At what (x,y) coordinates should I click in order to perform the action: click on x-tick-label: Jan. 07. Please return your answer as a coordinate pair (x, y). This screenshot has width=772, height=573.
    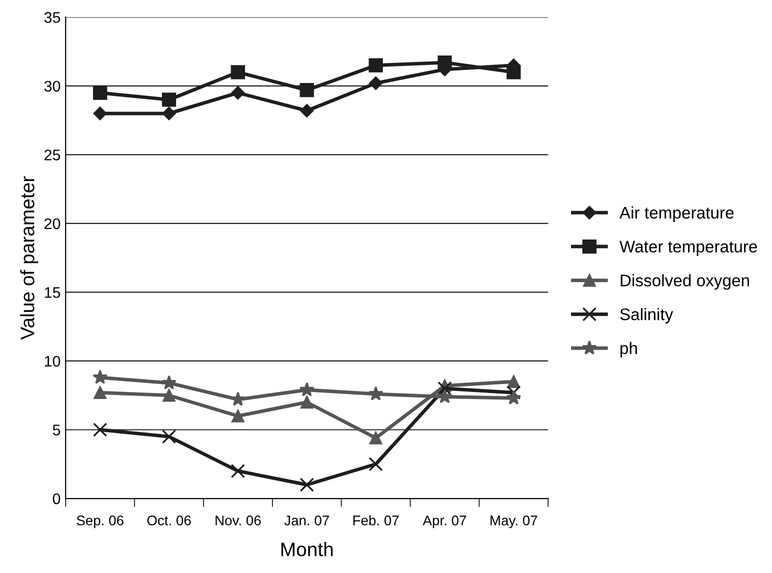
    Looking at the image, I should click on (306, 521).